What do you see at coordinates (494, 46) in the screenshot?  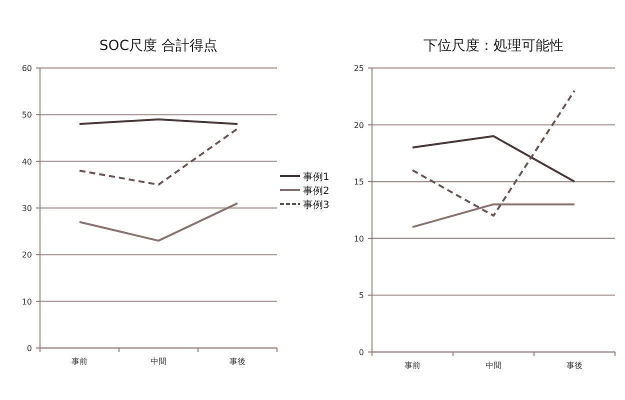 I see `chart-title: 下位尺度：処理可能性` at bounding box center [494, 46].